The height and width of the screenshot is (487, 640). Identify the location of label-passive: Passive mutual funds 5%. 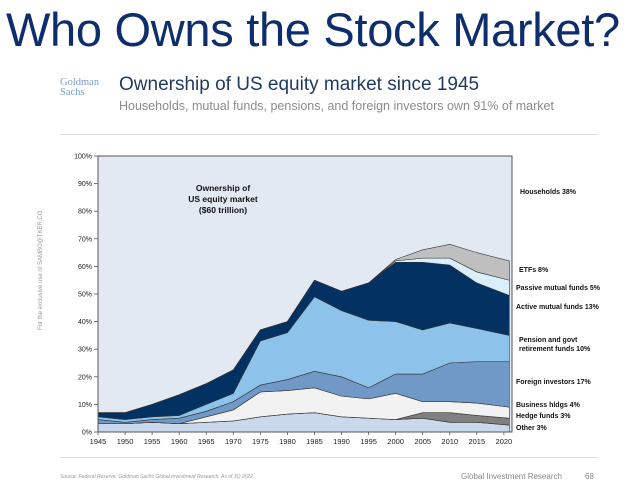
(558, 288).